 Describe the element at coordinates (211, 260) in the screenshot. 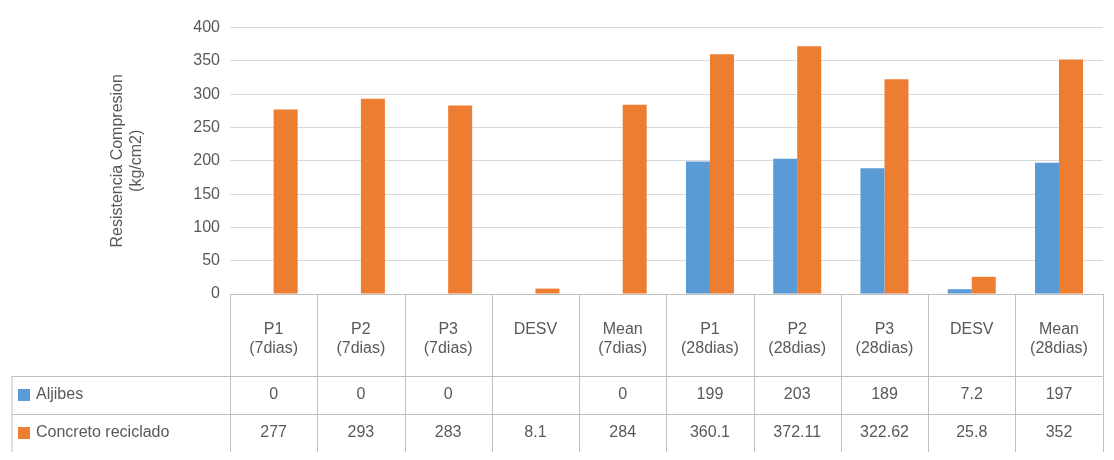

I see `y-tick-label: 50` at that location.